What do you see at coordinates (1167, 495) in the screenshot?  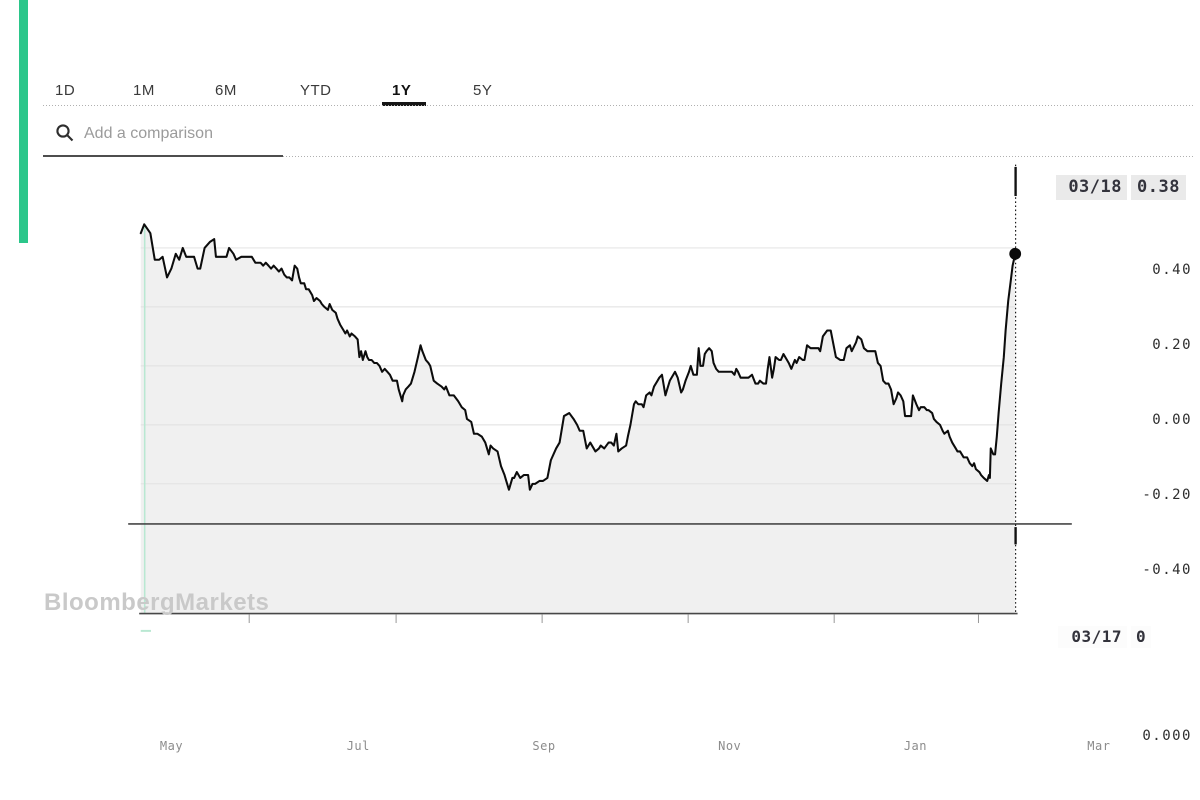 I see `y-axis-tick-label: -0.20` at bounding box center [1167, 495].